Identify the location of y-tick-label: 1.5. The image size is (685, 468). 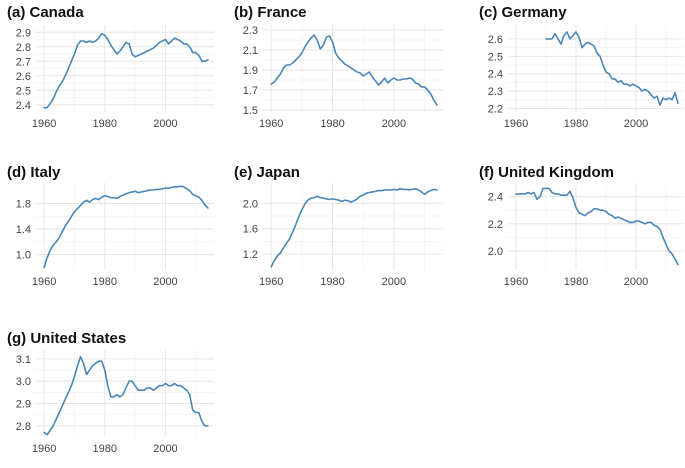
(250, 111).